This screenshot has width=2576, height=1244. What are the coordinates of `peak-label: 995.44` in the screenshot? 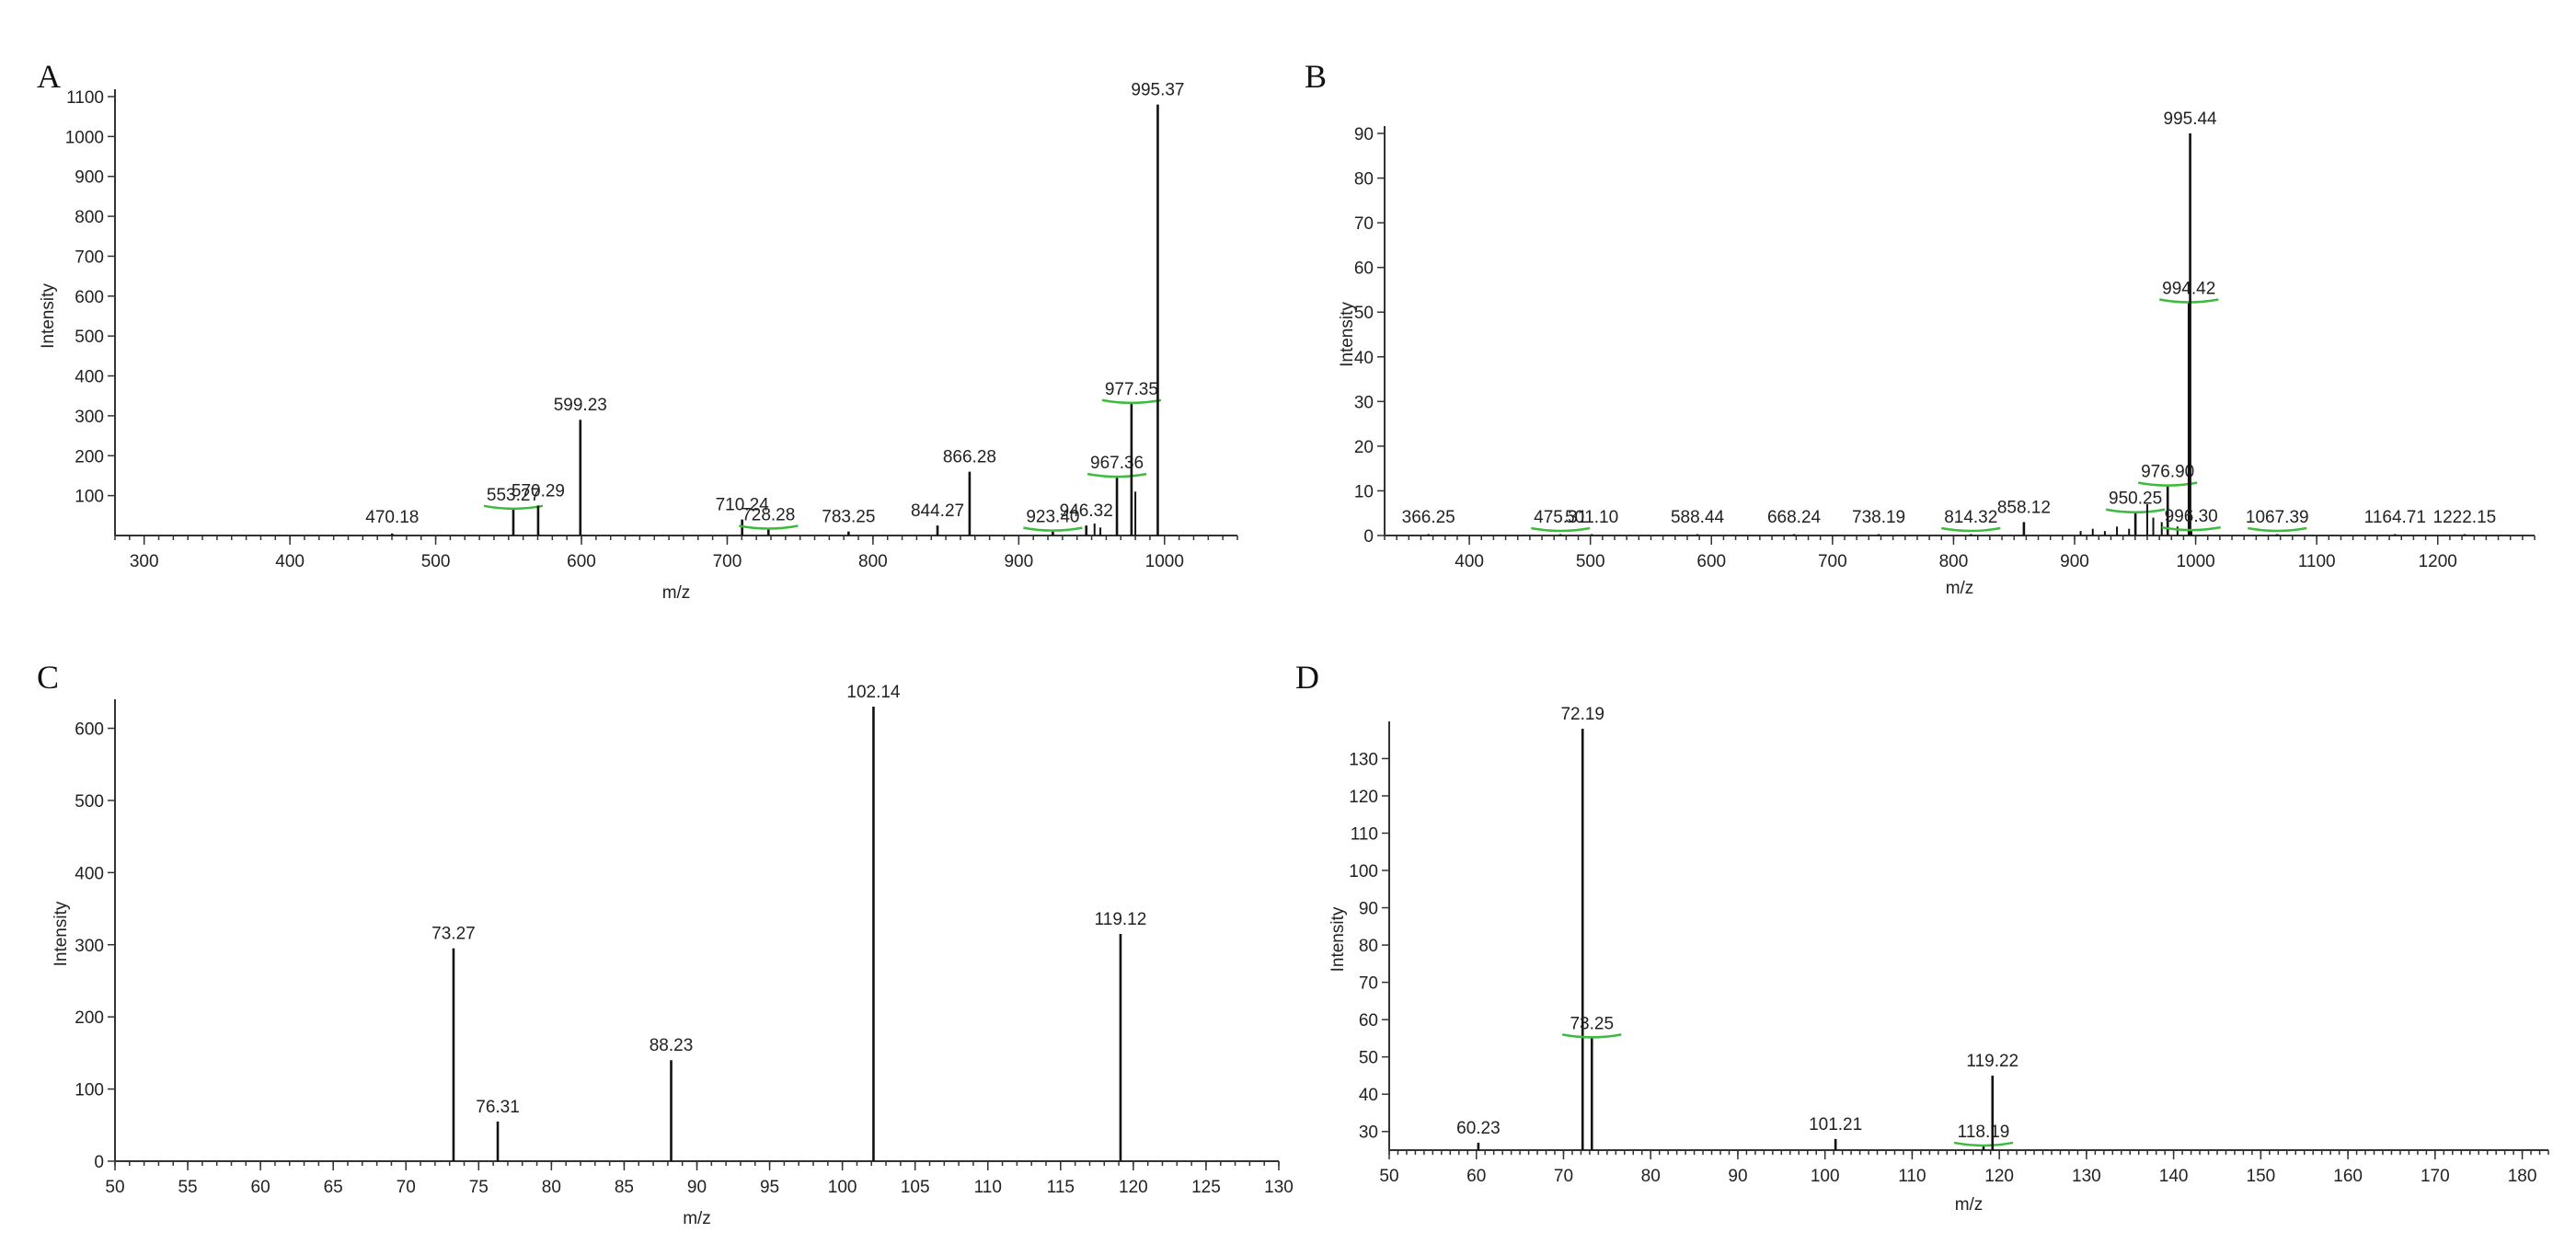 It's located at (2191, 119).